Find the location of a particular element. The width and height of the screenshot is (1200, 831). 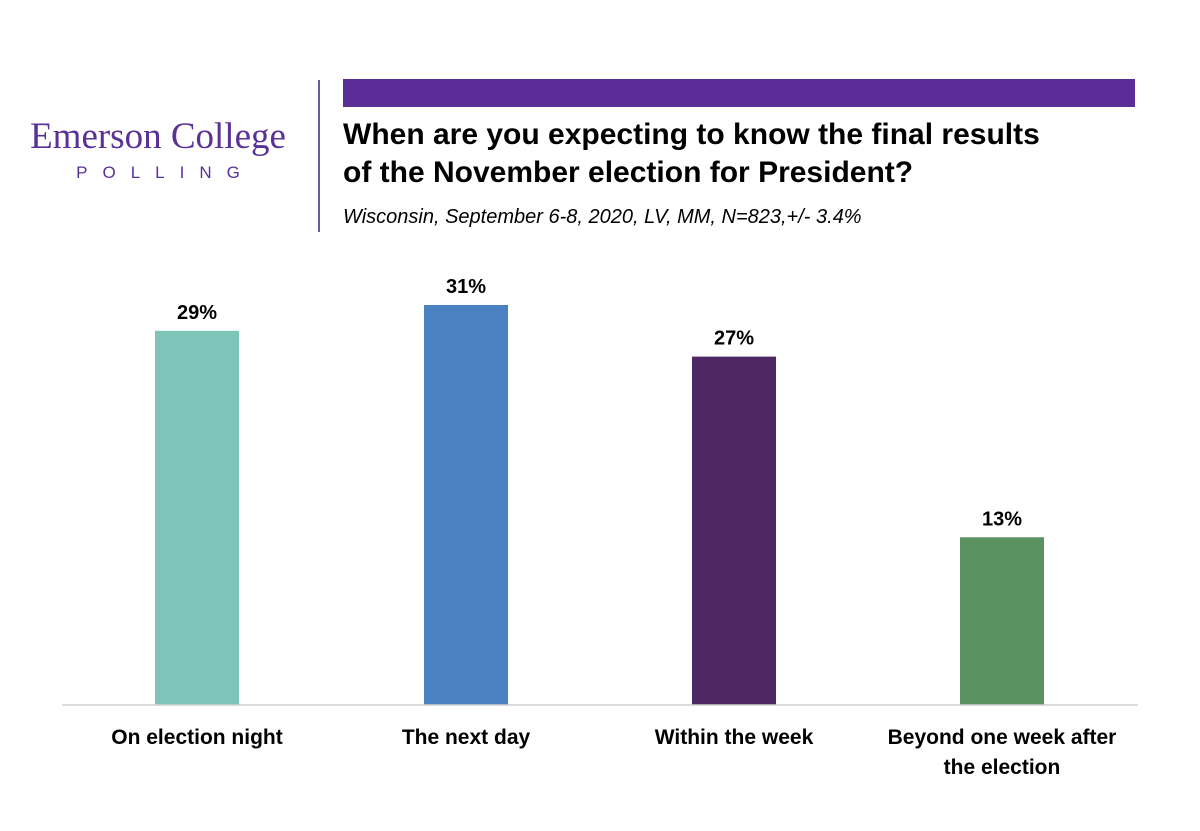

value-label-4: 13% is located at coordinates (1002, 519).